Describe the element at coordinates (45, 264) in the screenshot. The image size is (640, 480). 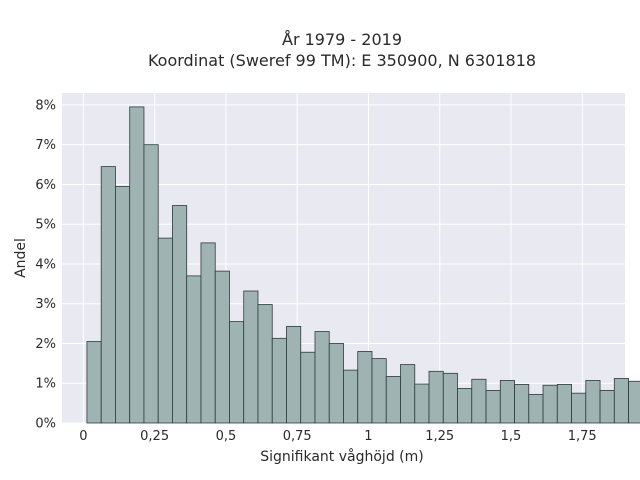
I see `y-tick-label: 4%` at that location.